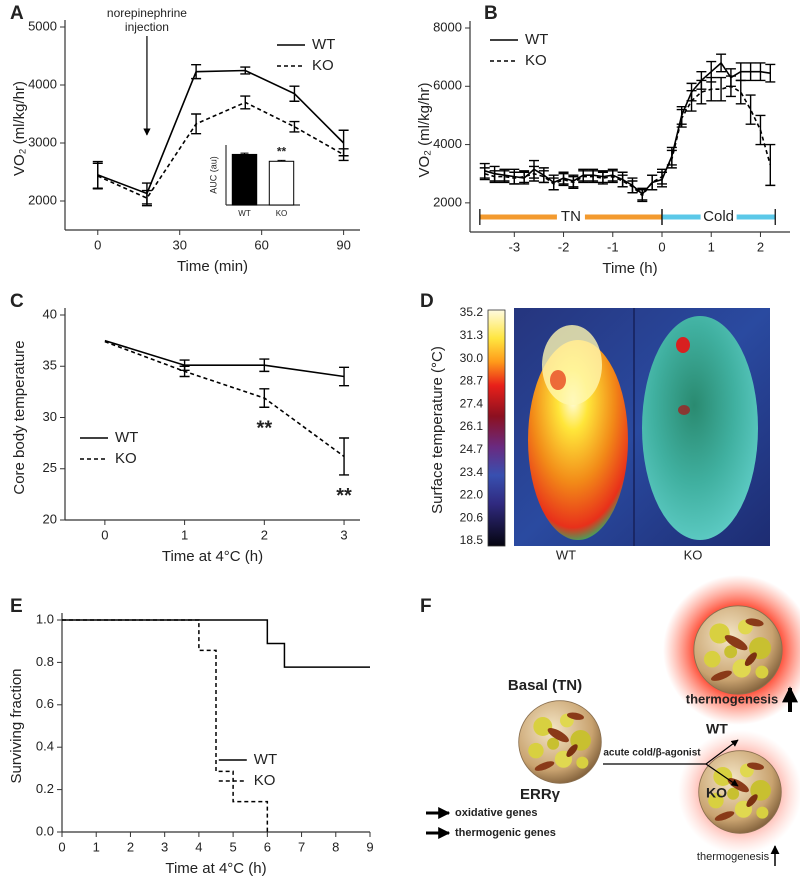 The width and height of the screenshot is (800, 877). What do you see at coordinates (437, 430) in the screenshot?
I see `colorbar-label: Surface temperature (°C)` at bounding box center [437, 430].